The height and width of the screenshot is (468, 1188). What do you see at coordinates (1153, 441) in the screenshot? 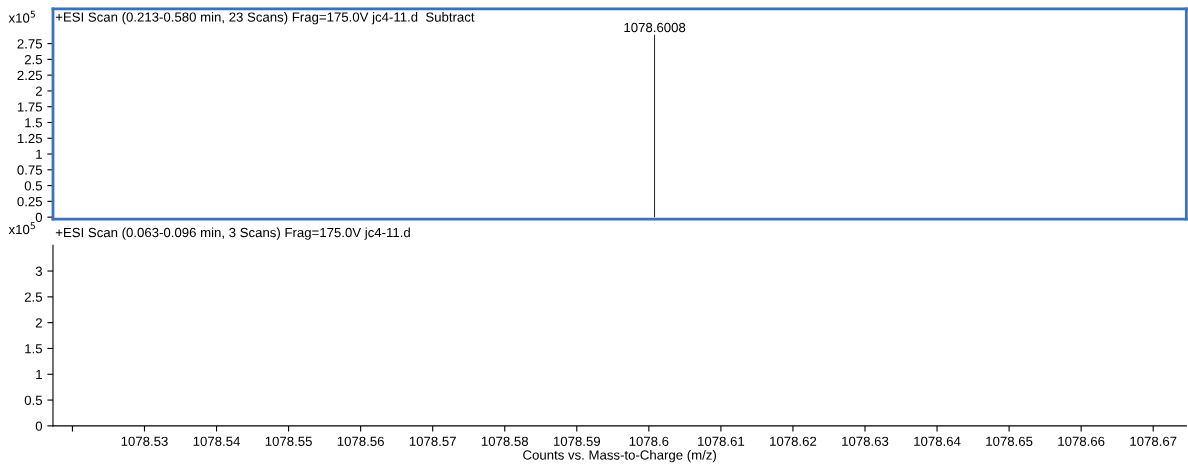
I see `x-tick-label: 1078.67` at bounding box center [1153, 441].